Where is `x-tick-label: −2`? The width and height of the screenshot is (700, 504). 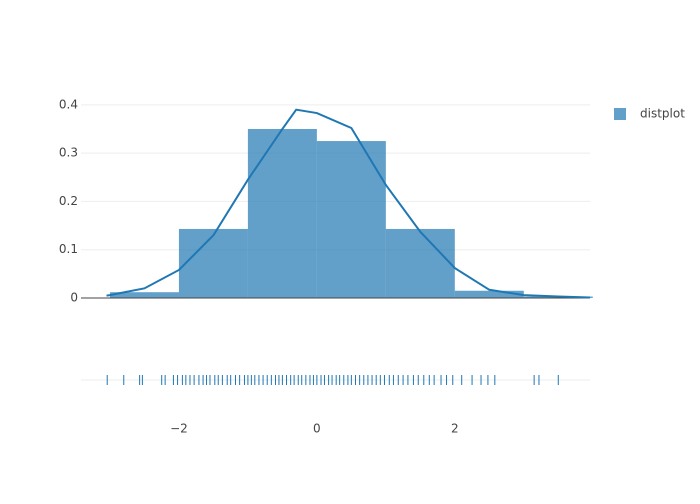
x-tick-label: −2 is located at coordinates (179, 429).